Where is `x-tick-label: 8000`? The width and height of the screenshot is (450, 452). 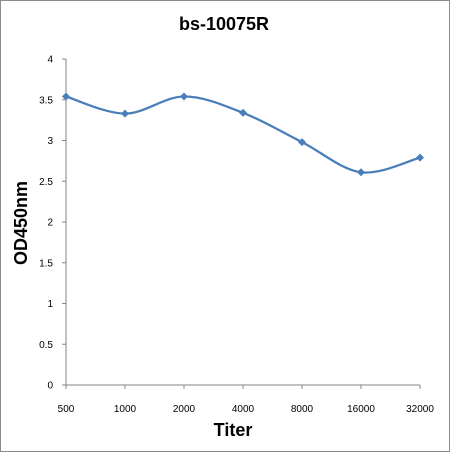
x-tick-label: 8000 is located at coordinates (302, 409).